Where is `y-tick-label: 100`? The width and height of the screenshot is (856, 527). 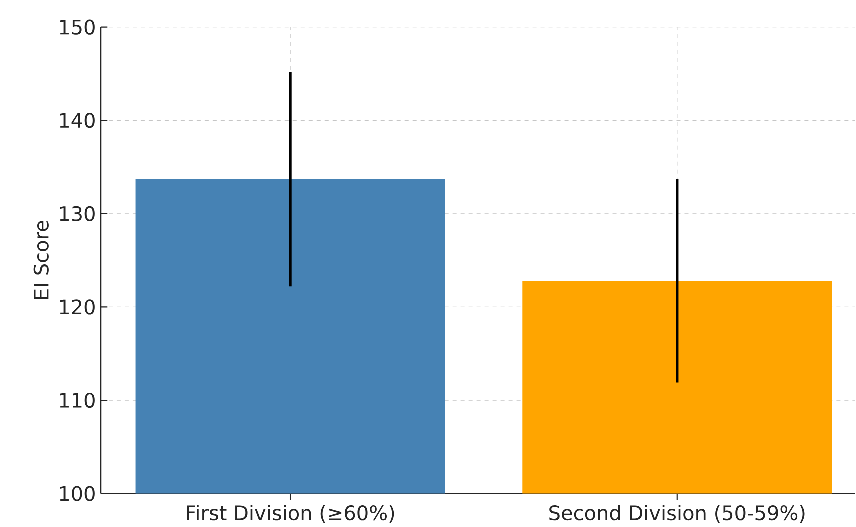
y-tick-label: 100 is located at coordinates (77, 494).